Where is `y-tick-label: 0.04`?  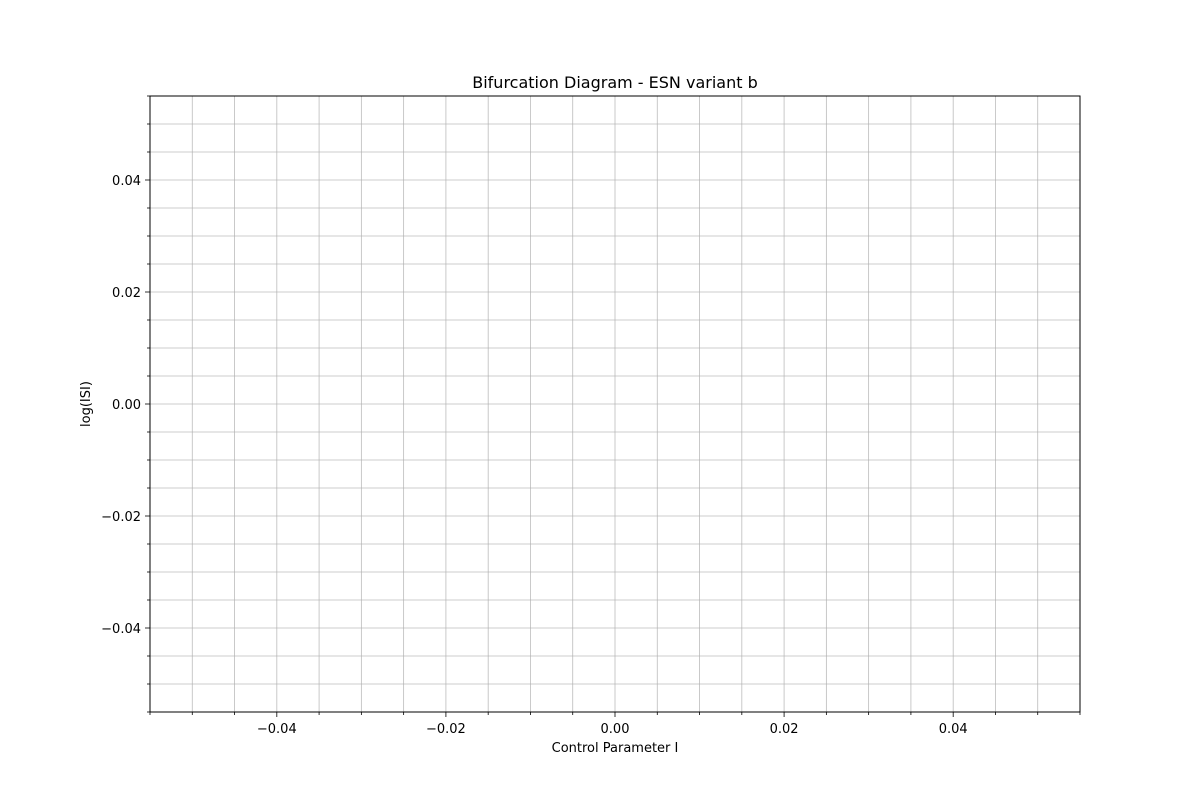 y-tick-label: 0.04 is located at coordinates (126, 181).